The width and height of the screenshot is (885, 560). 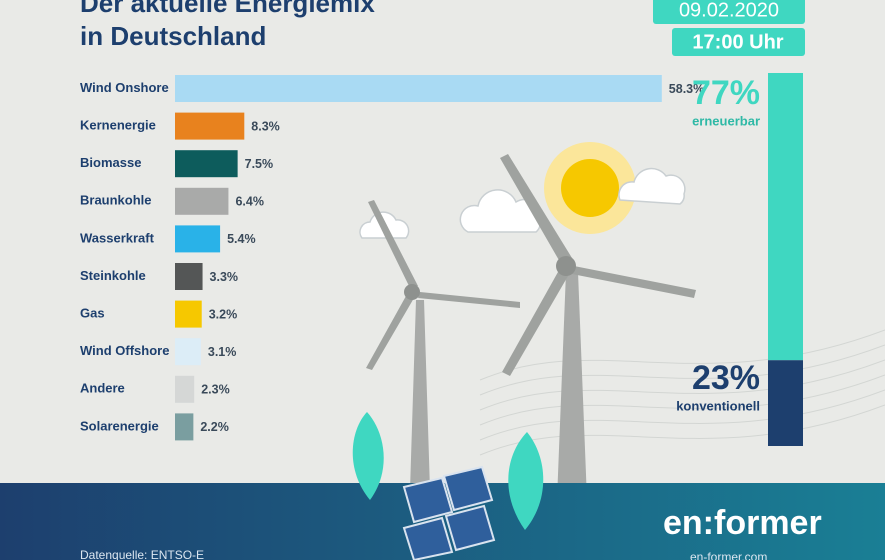 What do you see at coordinates (214, 427) in the screenshot?
I see `value-label: 2.2%` at bounding box center [214, 427].